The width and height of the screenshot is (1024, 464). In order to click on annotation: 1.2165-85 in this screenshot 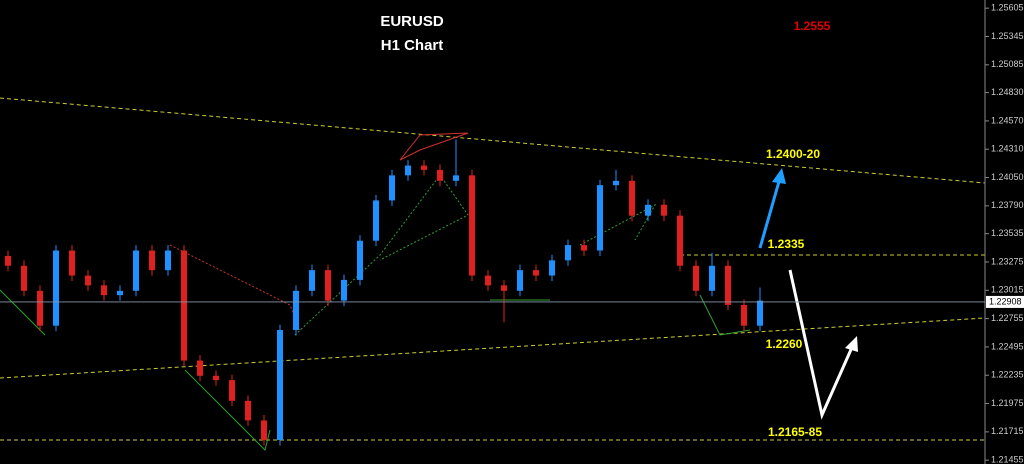, I will do `click(795, 432)`.